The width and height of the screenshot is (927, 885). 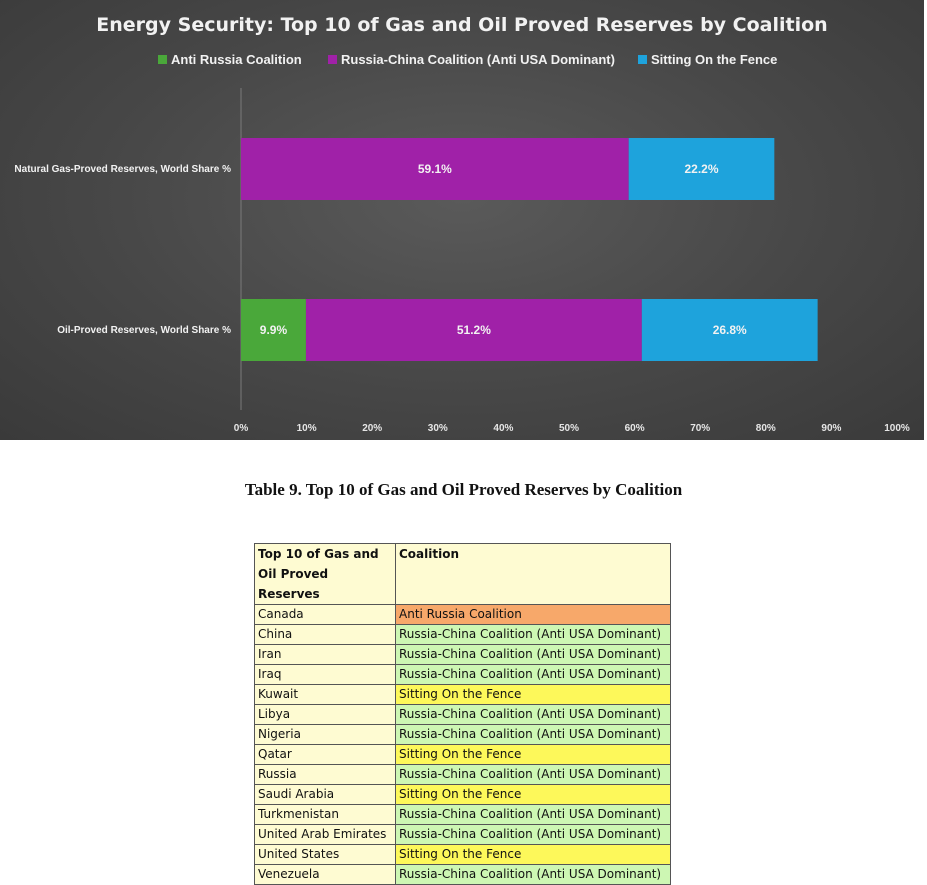 What do you see at coordinates (372, 428) in the screenshot?
I see `x-tick-label: 20%` at bounding box center [372, 428].